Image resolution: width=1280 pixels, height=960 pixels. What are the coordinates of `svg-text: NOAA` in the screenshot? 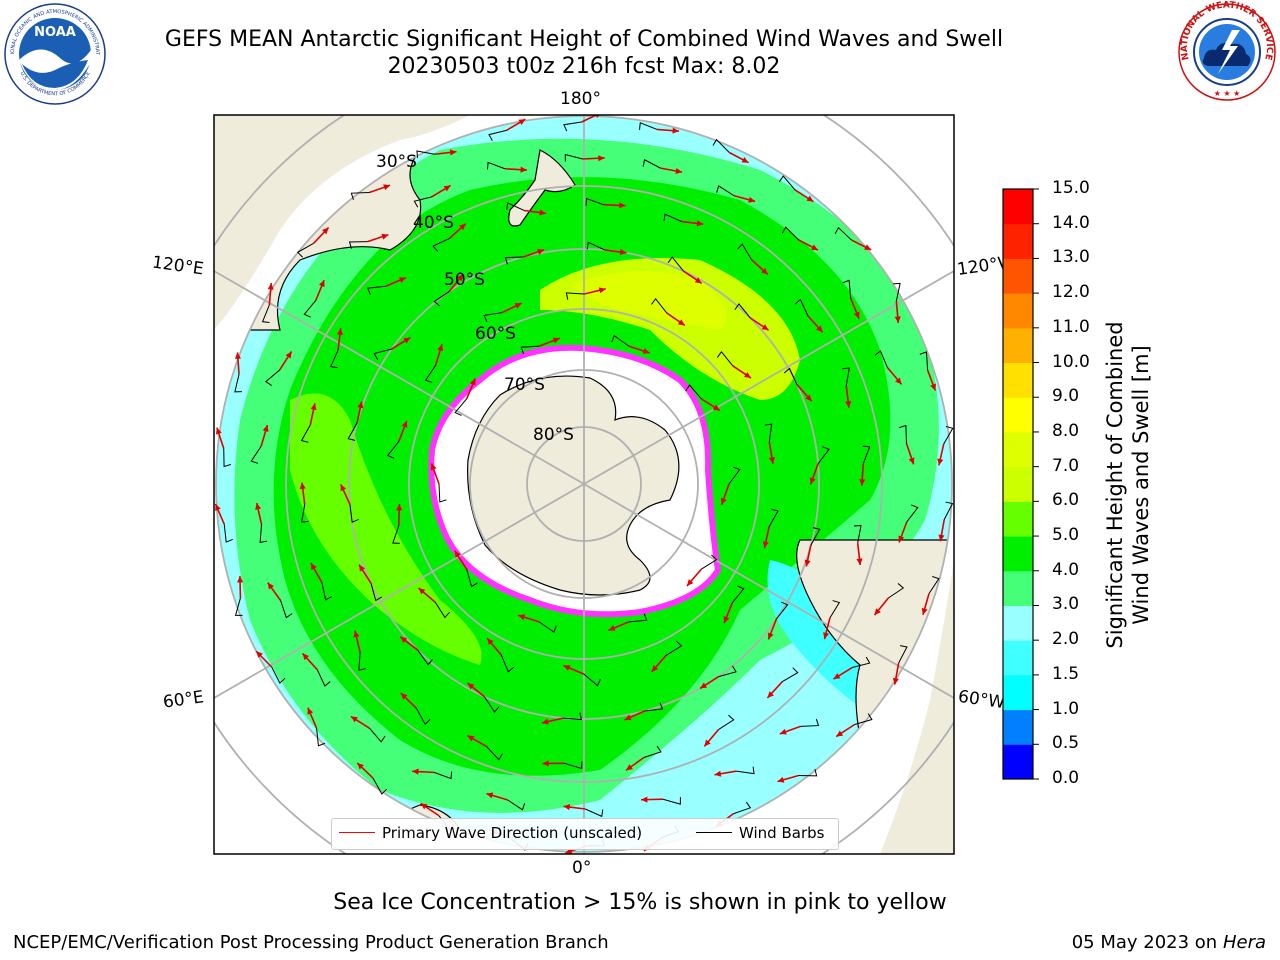 It's located at (55, 32).